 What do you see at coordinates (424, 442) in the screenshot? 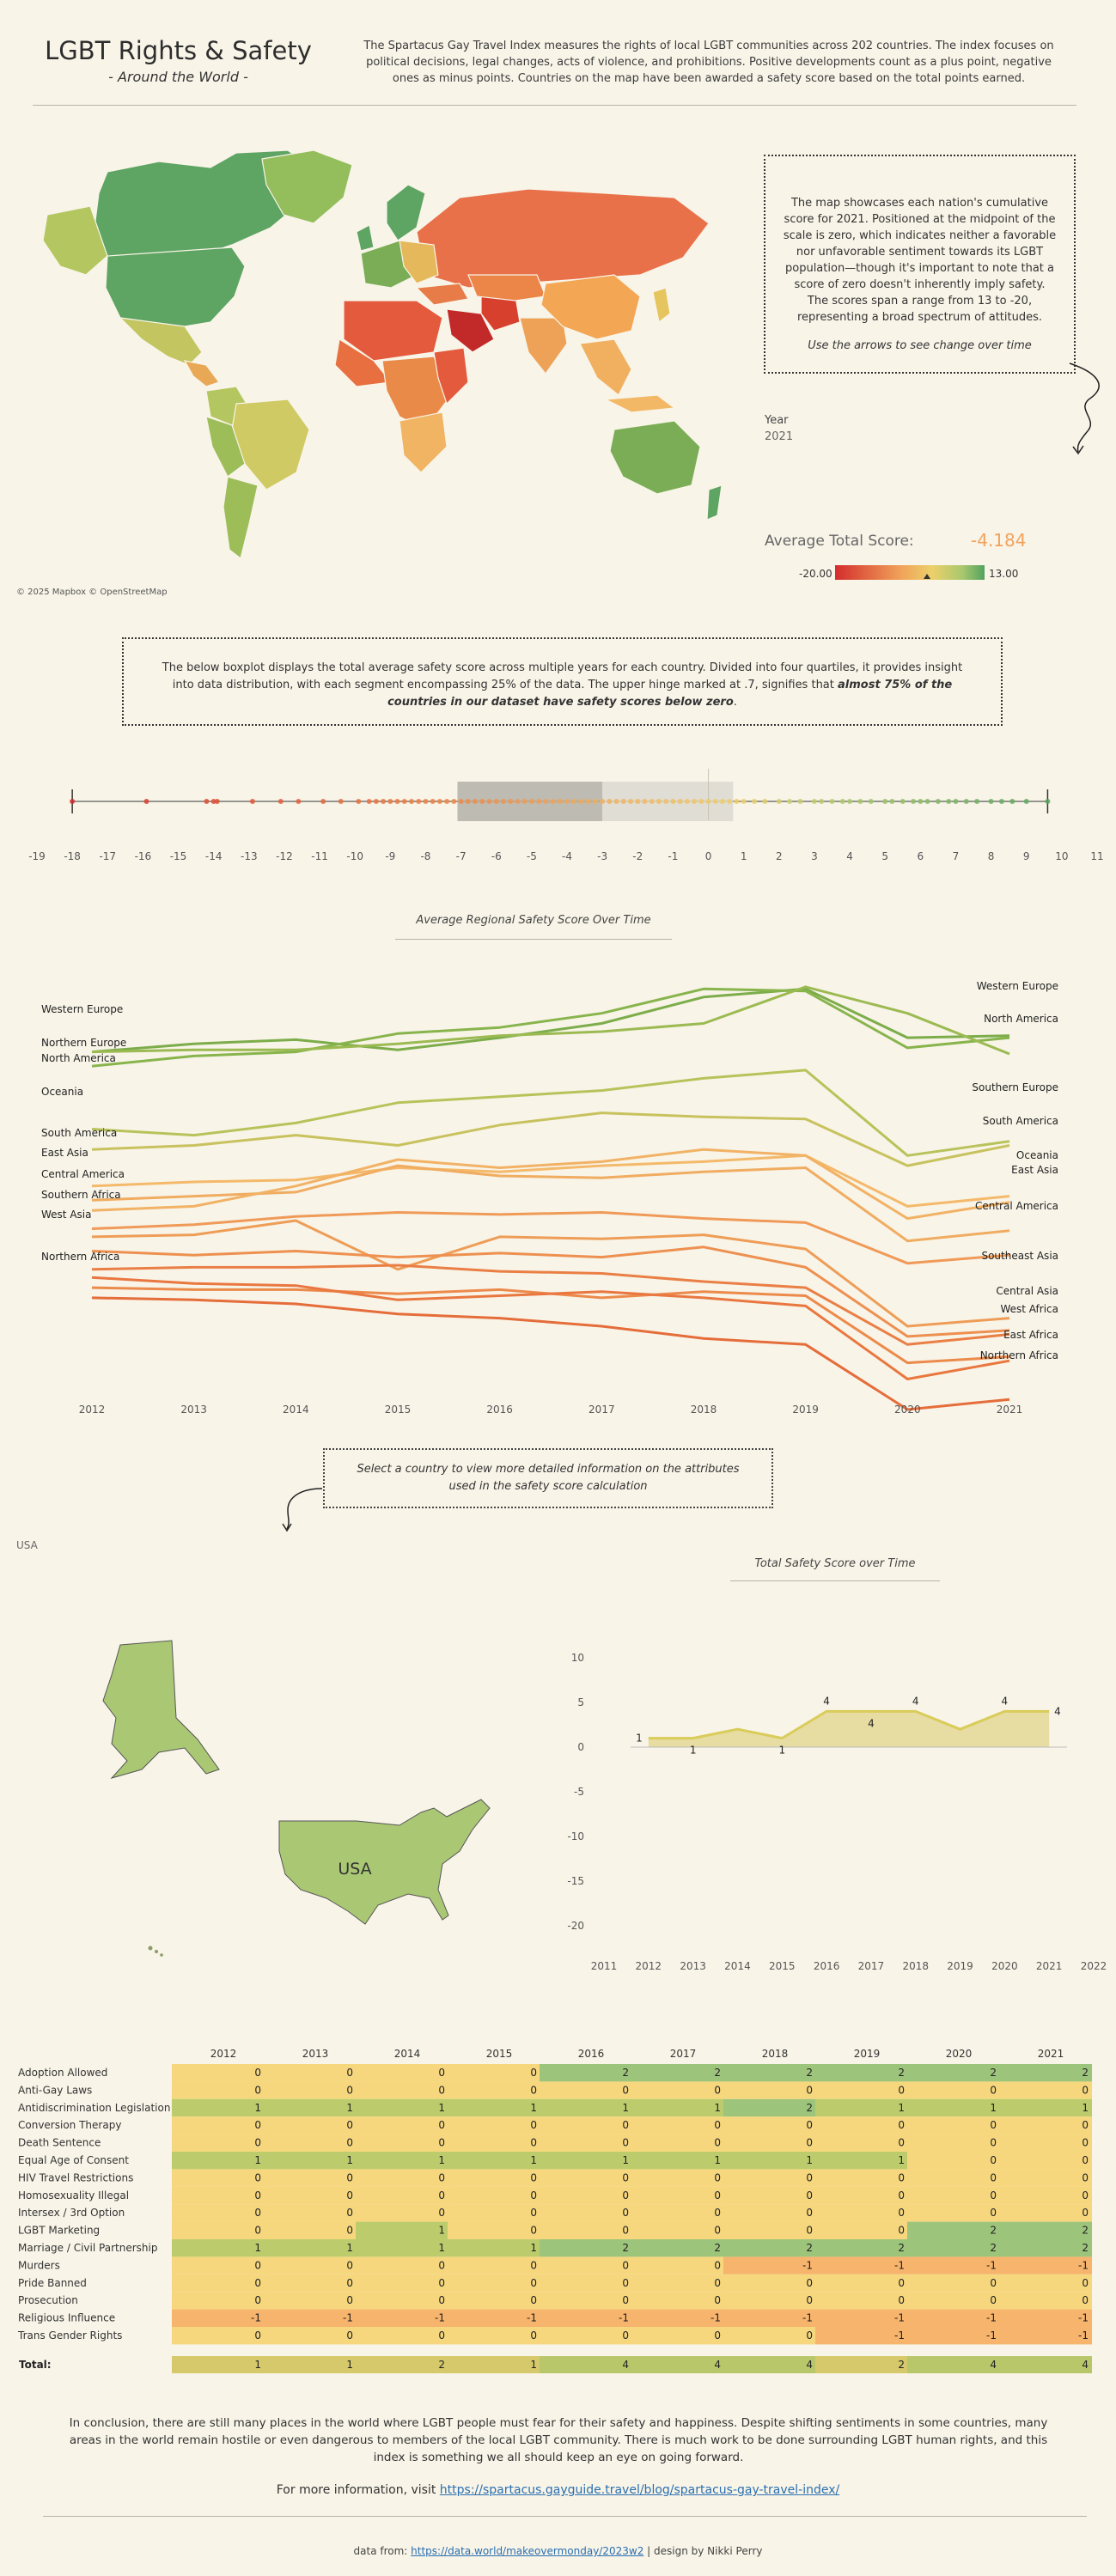
I see `map-southern-africa` at bounding box center [424, 442].